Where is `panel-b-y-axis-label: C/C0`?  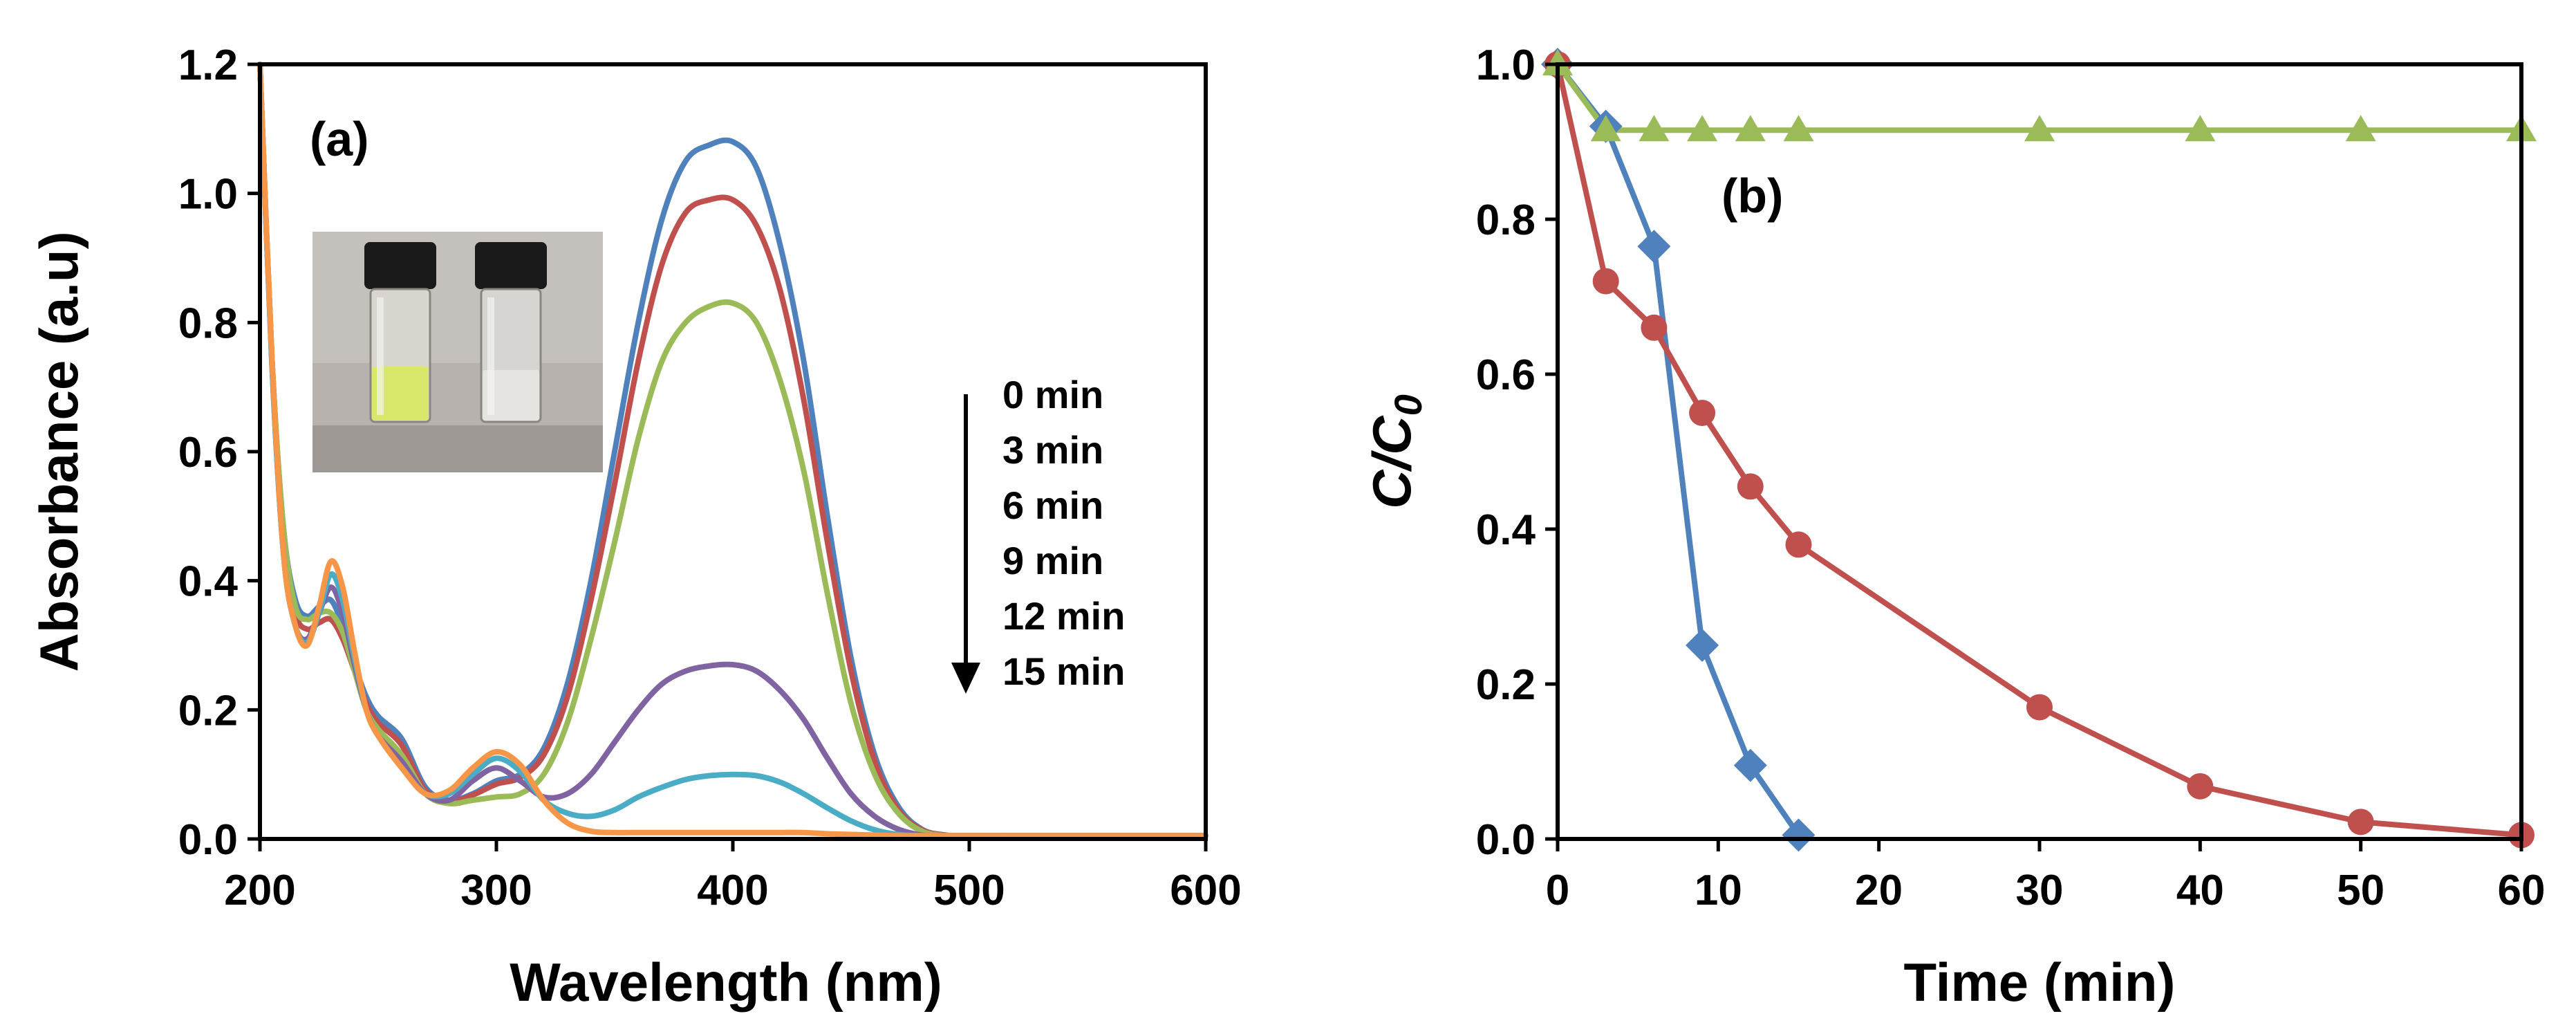 panel-b-y-axis-label: C/C0 is located at coordinates (1395, 451).